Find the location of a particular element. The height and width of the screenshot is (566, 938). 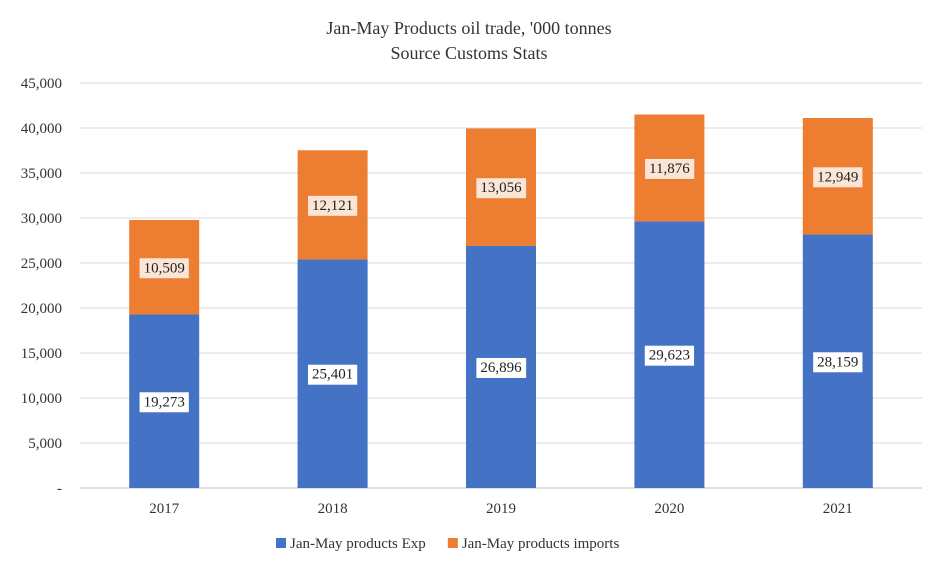

y-tick-label: 15,000 is located at coordinates (41, 354).